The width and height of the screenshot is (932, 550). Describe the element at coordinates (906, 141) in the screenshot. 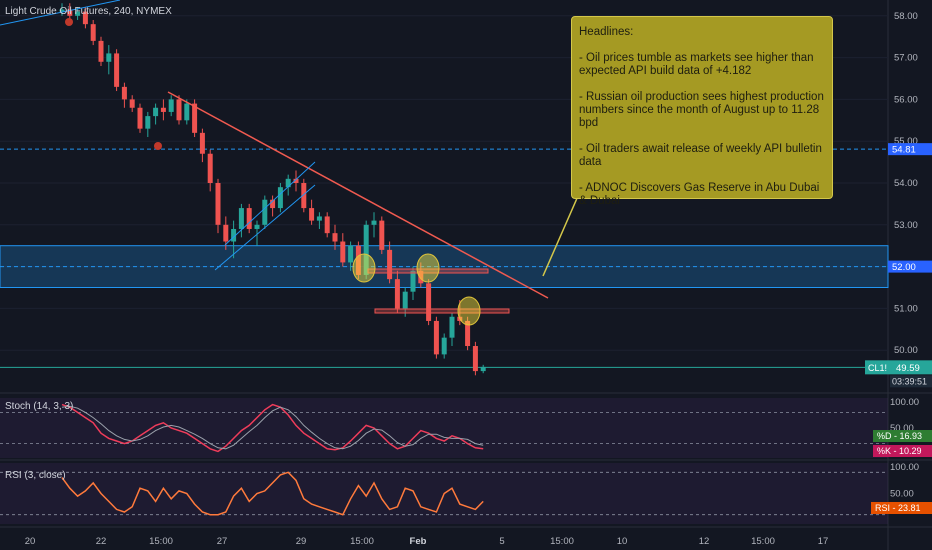

I see `price-tick: 55.00` at that location.